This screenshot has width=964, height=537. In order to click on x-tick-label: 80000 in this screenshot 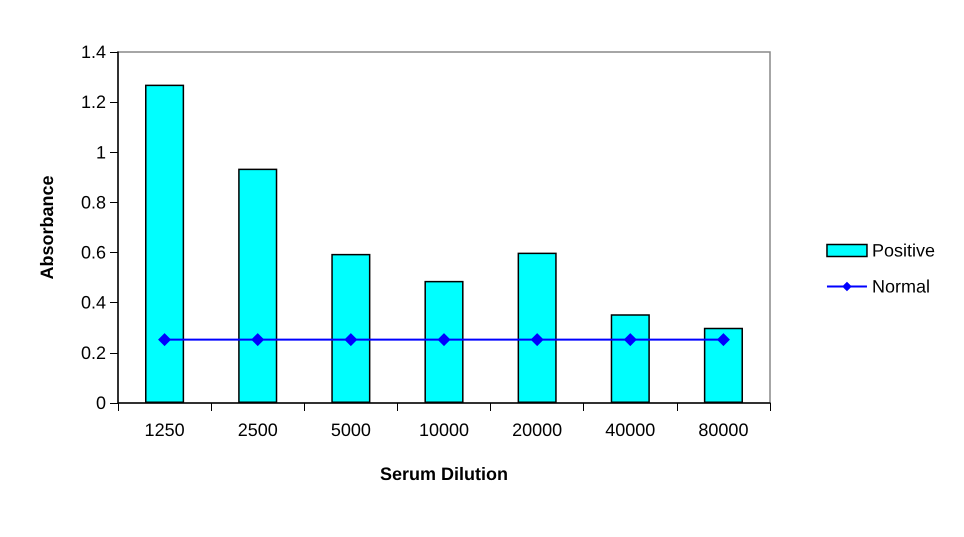, I will do `click(723, 430)`.